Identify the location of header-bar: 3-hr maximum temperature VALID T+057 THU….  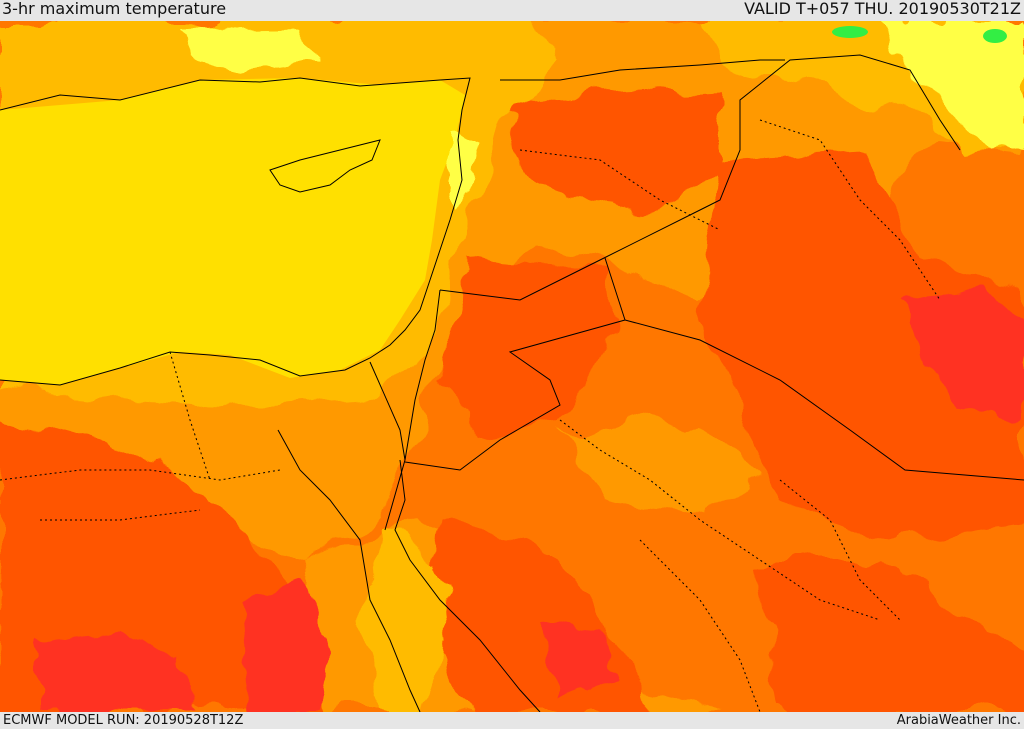
(512, 10).